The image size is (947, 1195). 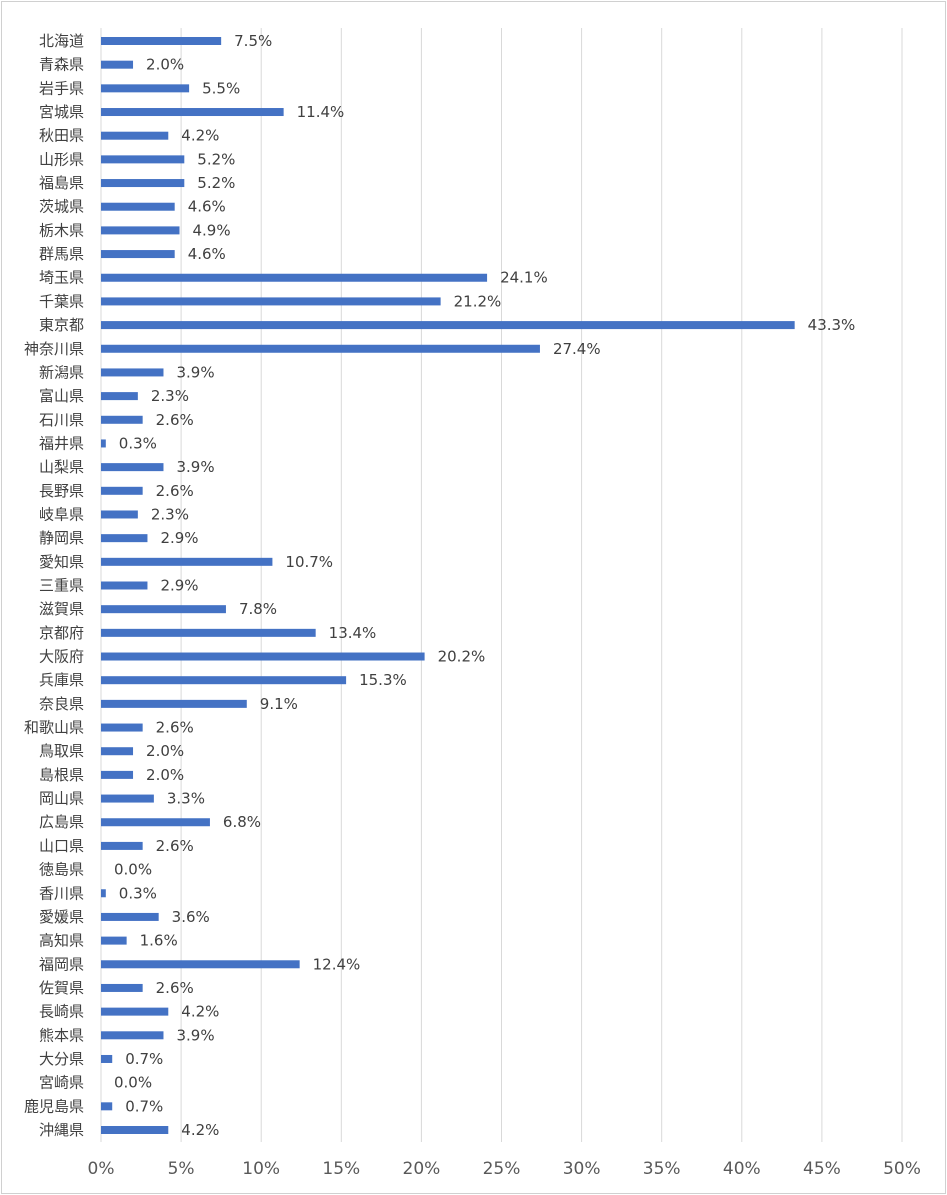 What do you see at coordinates (61, 514) in the screenshot?
I see `category-label: 岐阜県` at bounding box center [61, 514].